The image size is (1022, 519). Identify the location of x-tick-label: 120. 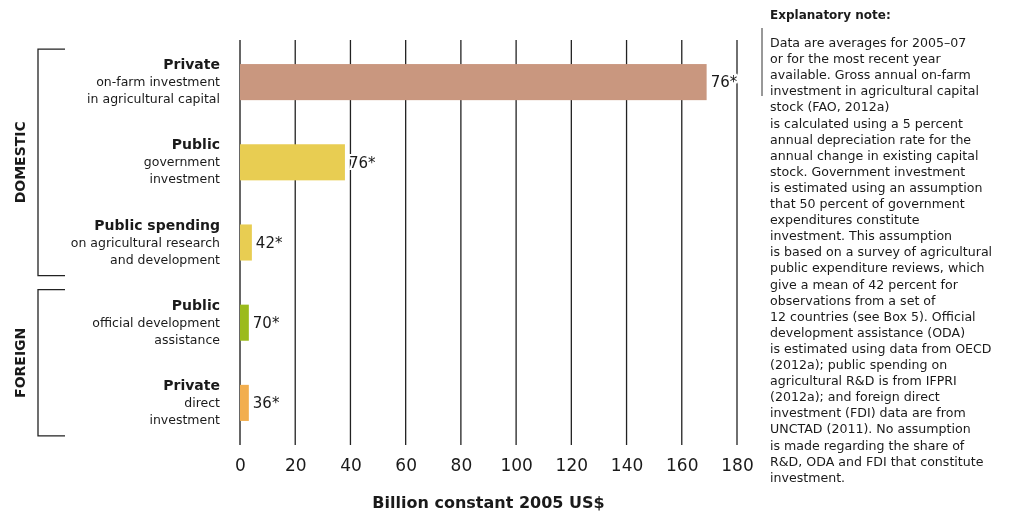
(572, 465).